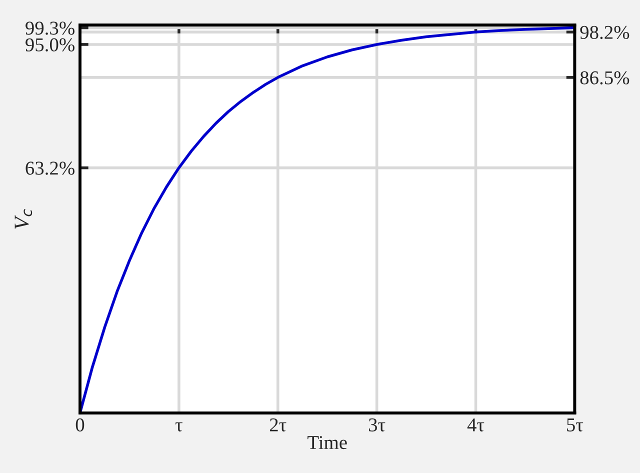  I want to click on y-tick-label: 63.2%, so click(50, 168).